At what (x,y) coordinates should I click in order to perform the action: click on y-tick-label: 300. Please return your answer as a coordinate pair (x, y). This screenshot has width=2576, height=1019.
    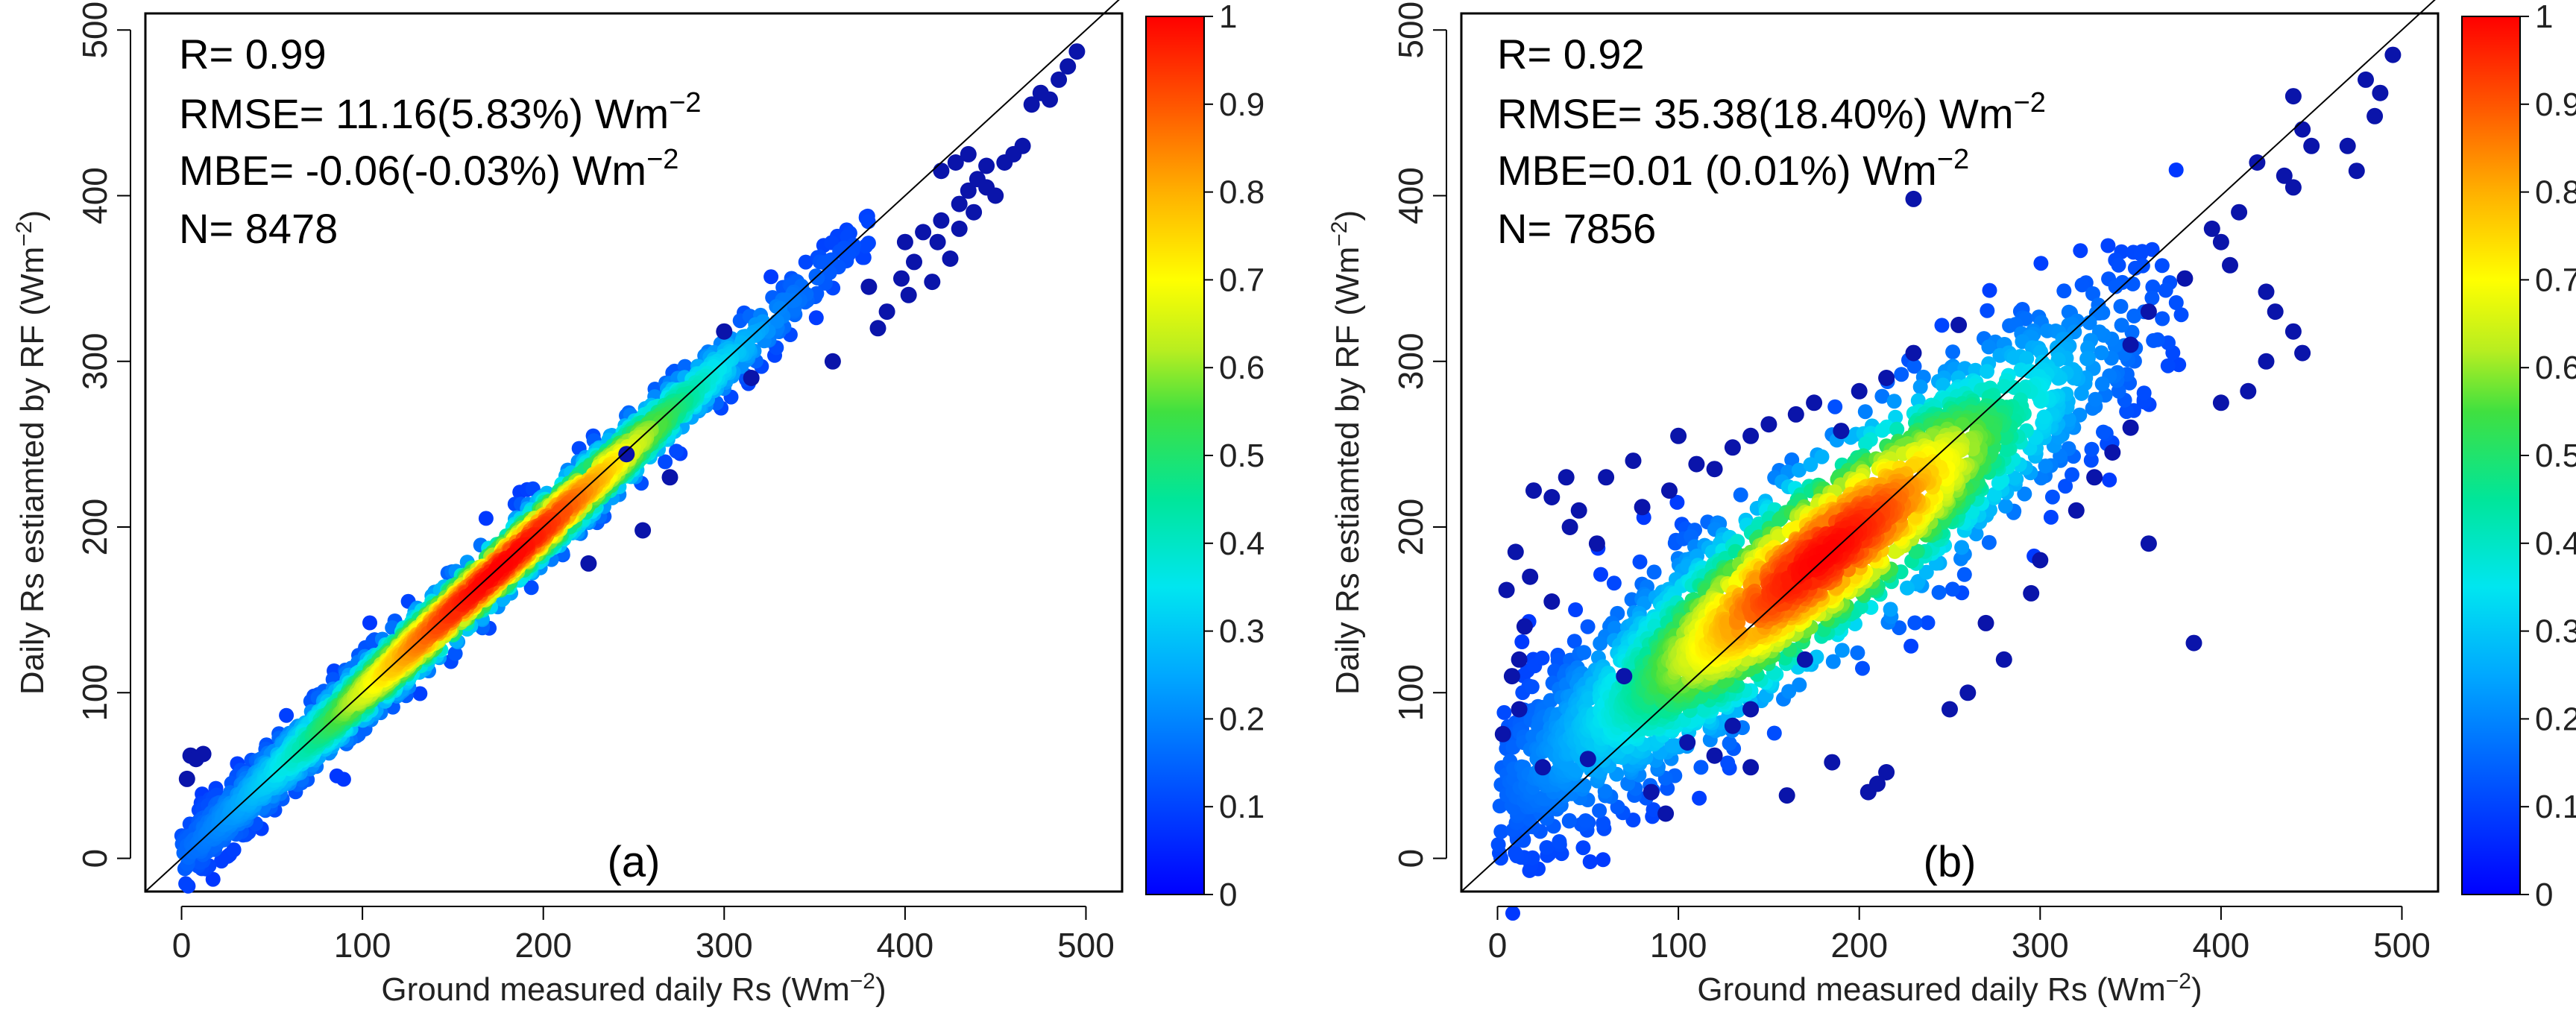
    Looking at the image, I should click on (94, 361).